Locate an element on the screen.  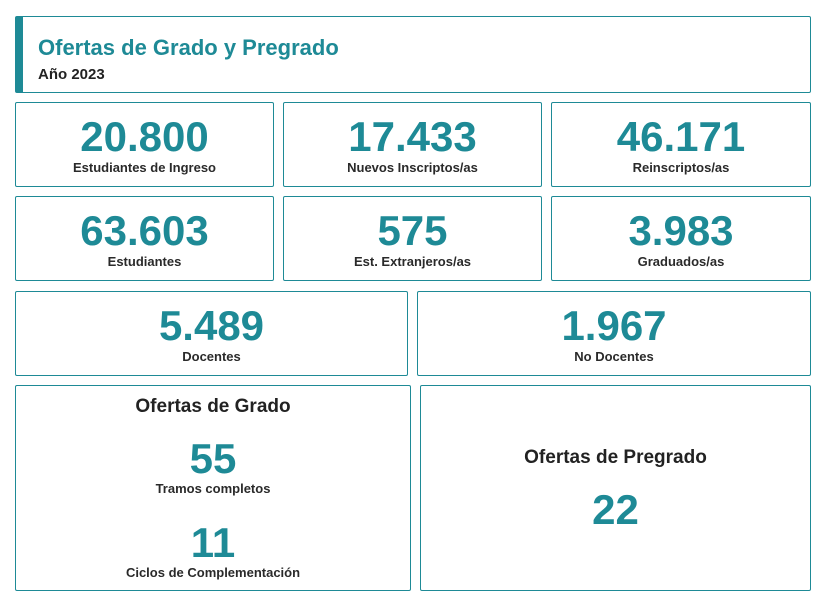
stat-value: 5.489 is located at coordinates (211, 325).